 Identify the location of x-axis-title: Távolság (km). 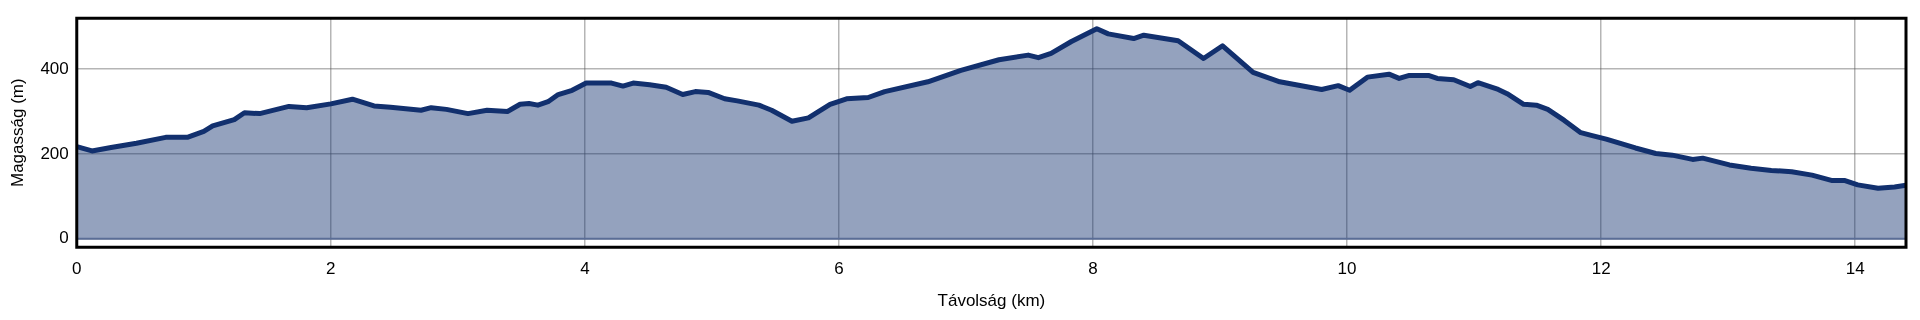
(991, 301).